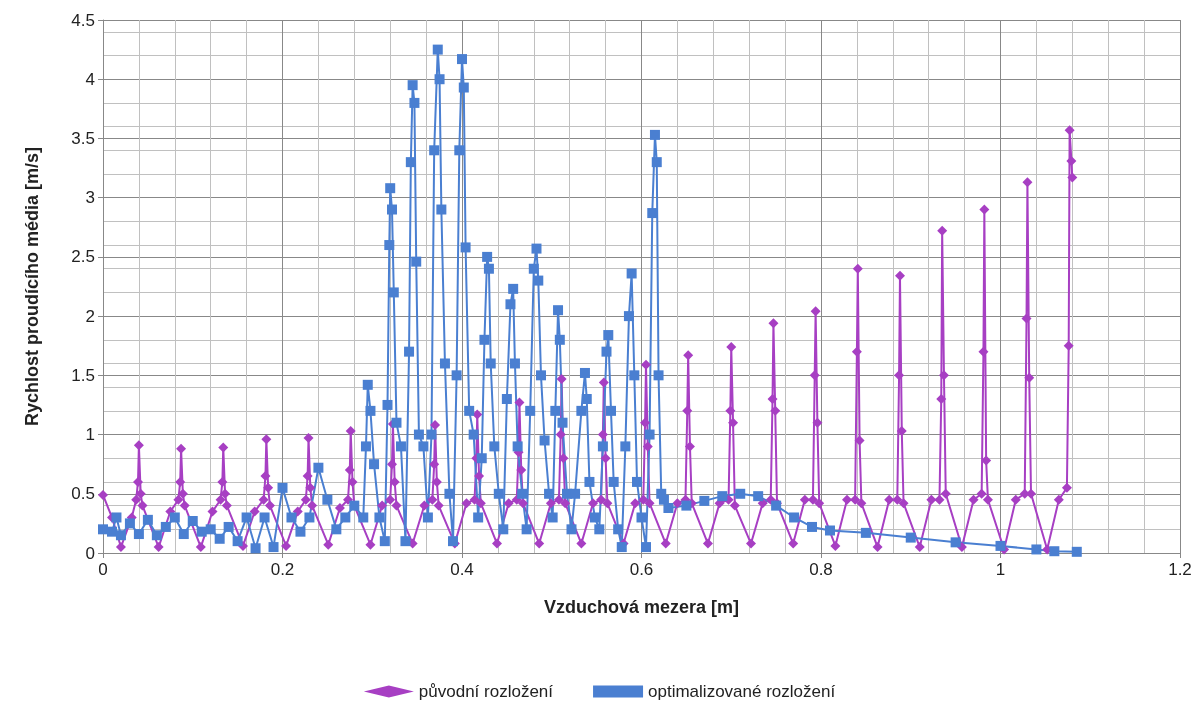  I want to click on y-tick-label: 1, so click(90, 435).